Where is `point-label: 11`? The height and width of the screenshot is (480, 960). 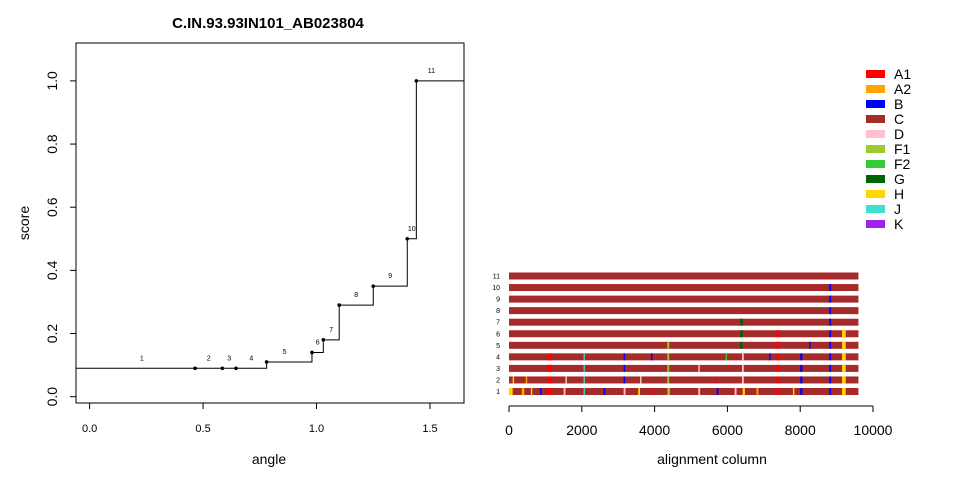 point-label: 11 is located at coordinates (431, 71).